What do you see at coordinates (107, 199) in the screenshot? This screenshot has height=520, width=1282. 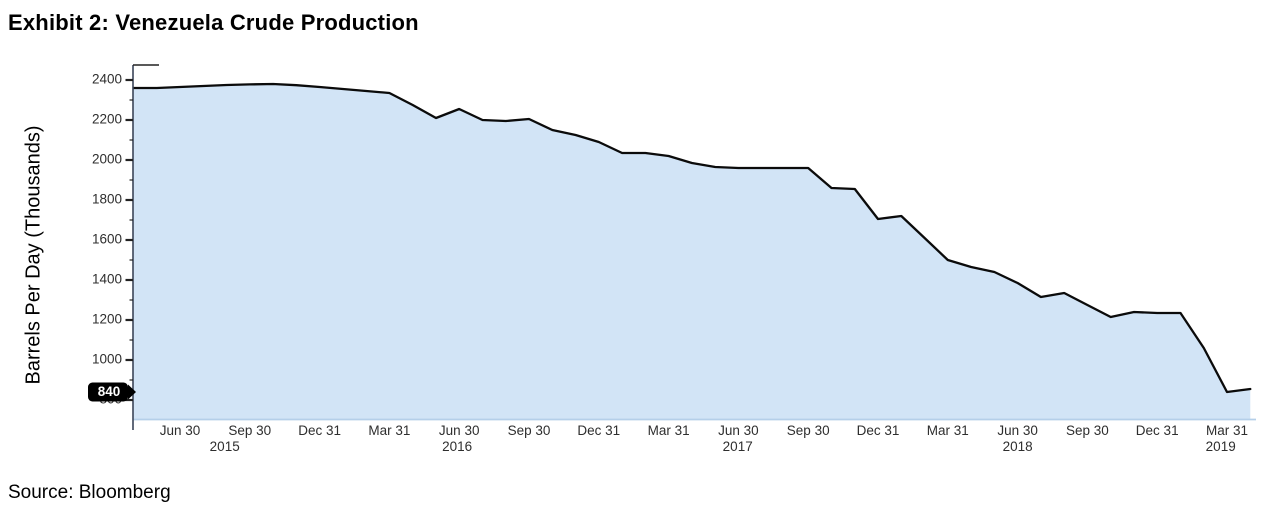 I see `y-tick-label: 1800` at bounding box center [107, 199].